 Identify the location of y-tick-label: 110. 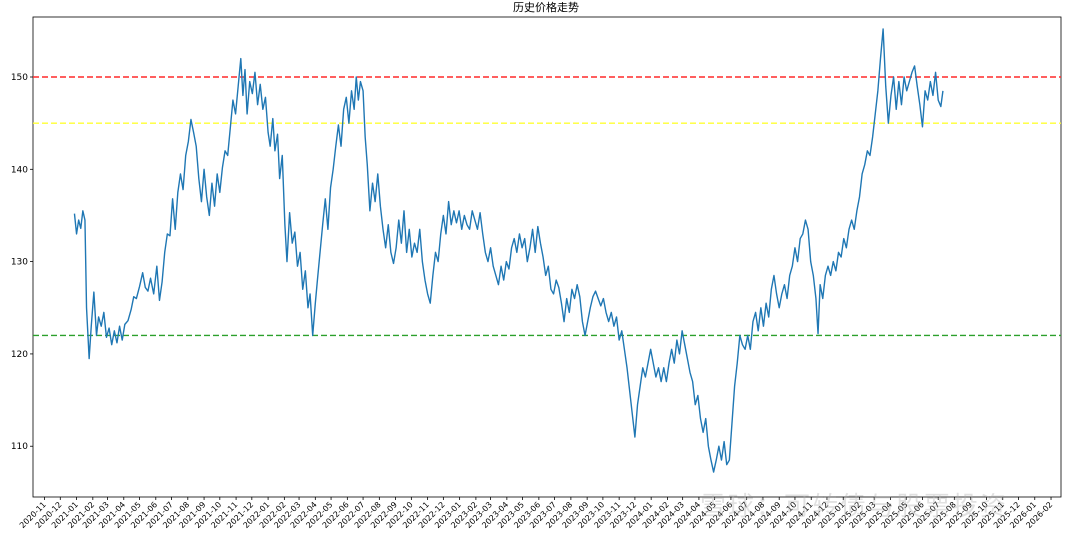
(19, 447).